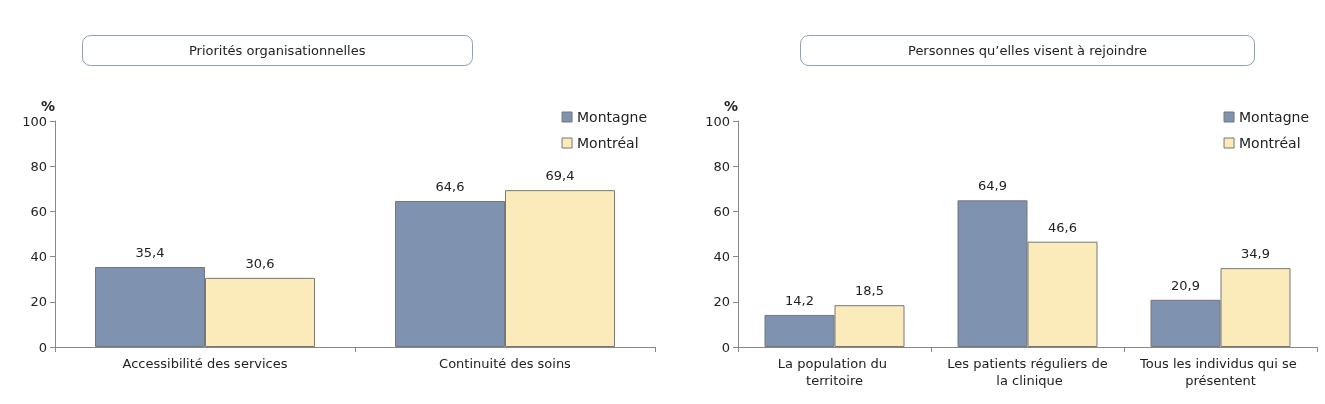 This screenshot has width=1325, height=404. I want to click on data-label: 30,6, so click(260, 263).